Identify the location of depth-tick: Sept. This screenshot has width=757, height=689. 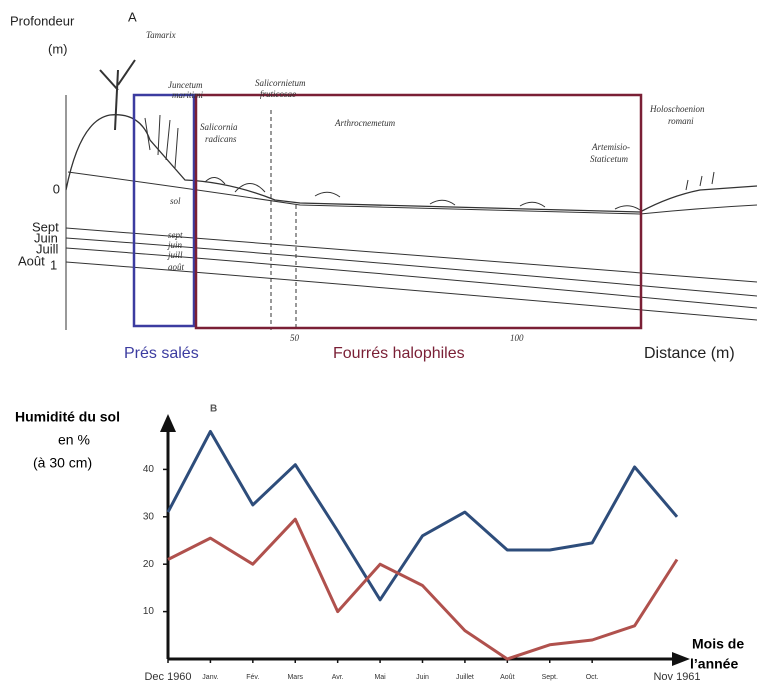
(45, 226).